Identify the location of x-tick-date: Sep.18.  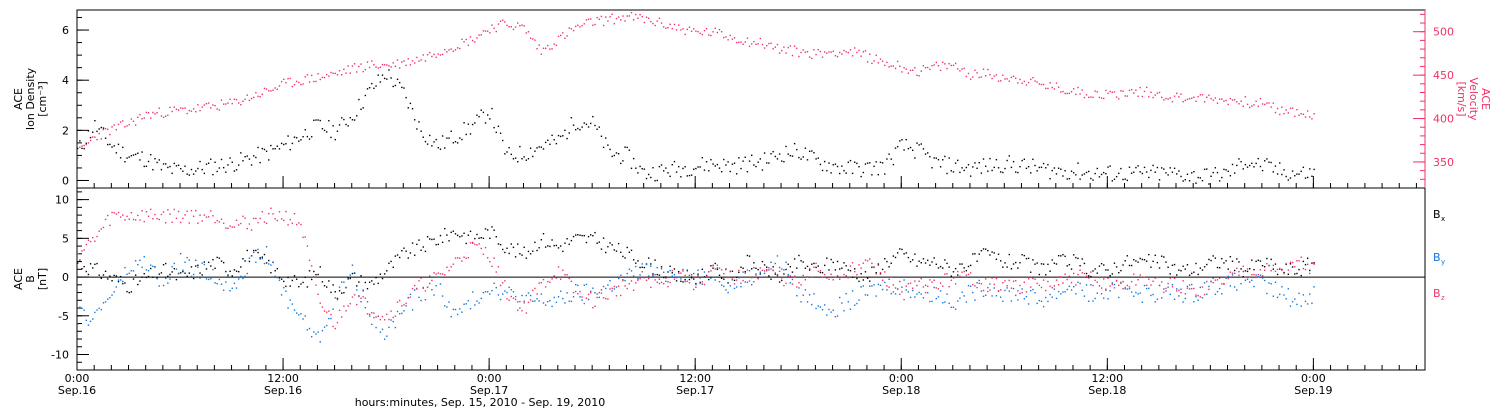
(901, 390).